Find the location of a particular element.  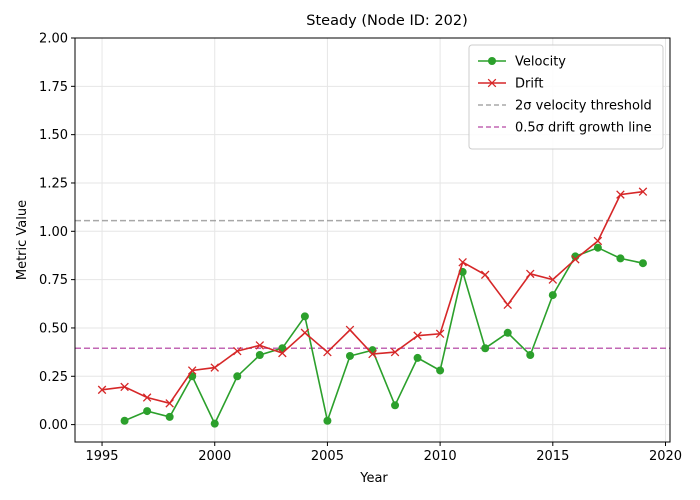

x-tick-label: 2010 is located at coordinates (440, 456).